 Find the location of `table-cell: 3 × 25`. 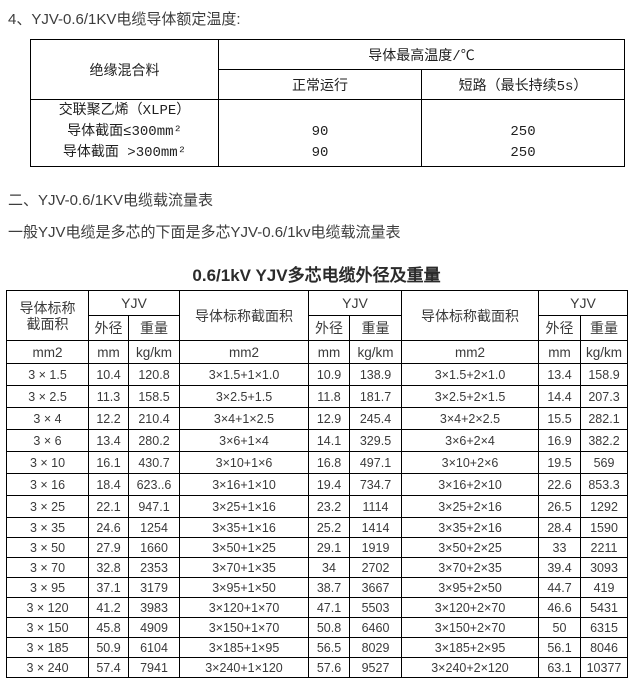

table-cell: 3 × 25 is located at coordinates (47, 506).